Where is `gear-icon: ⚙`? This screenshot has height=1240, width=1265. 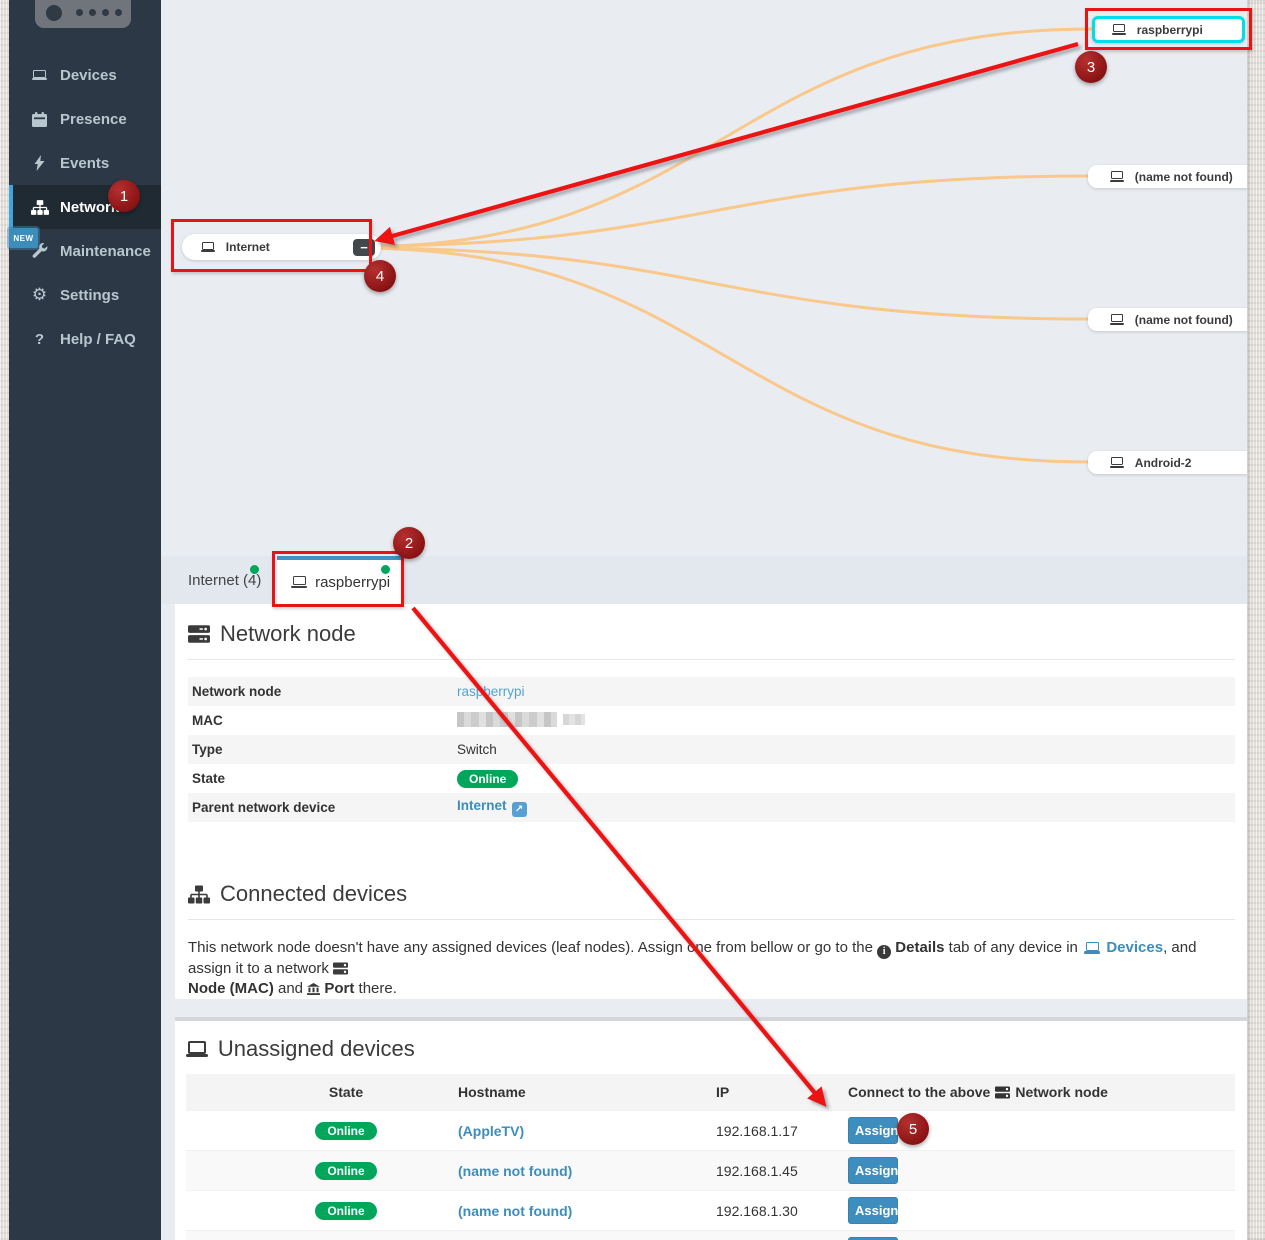 gear-icon: ⚙ is located at coordinates (39, 294).